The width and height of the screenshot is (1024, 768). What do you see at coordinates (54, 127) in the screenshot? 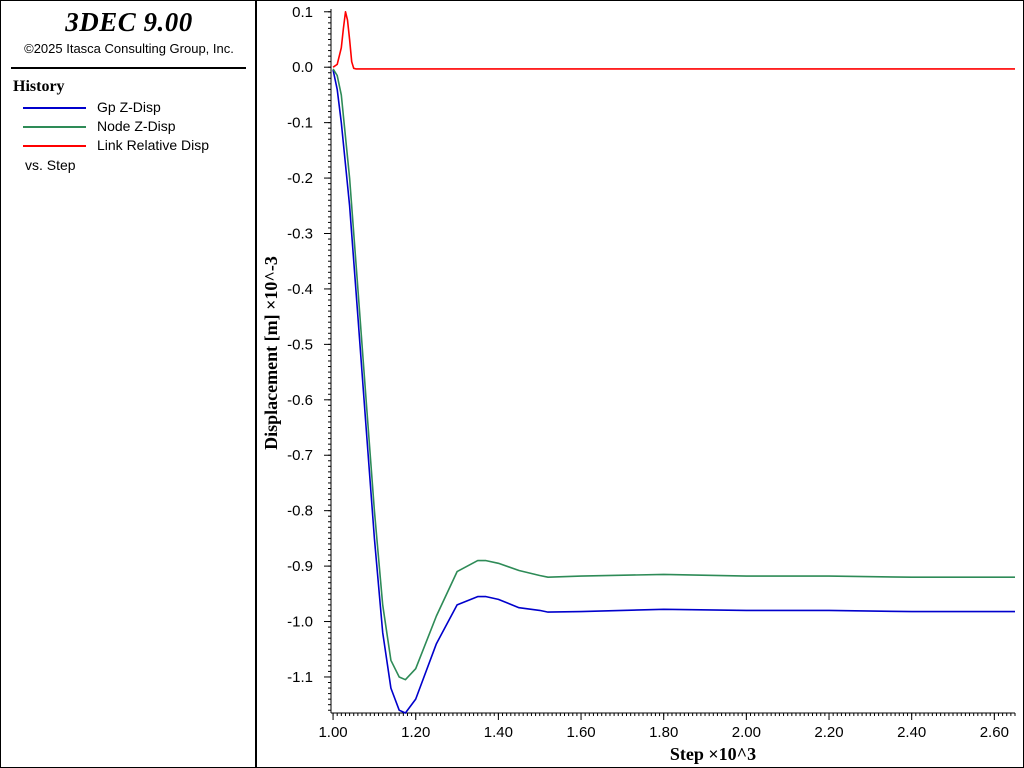
I see `legend-swatch-node-z-disp` at bounding box center [54, 127].